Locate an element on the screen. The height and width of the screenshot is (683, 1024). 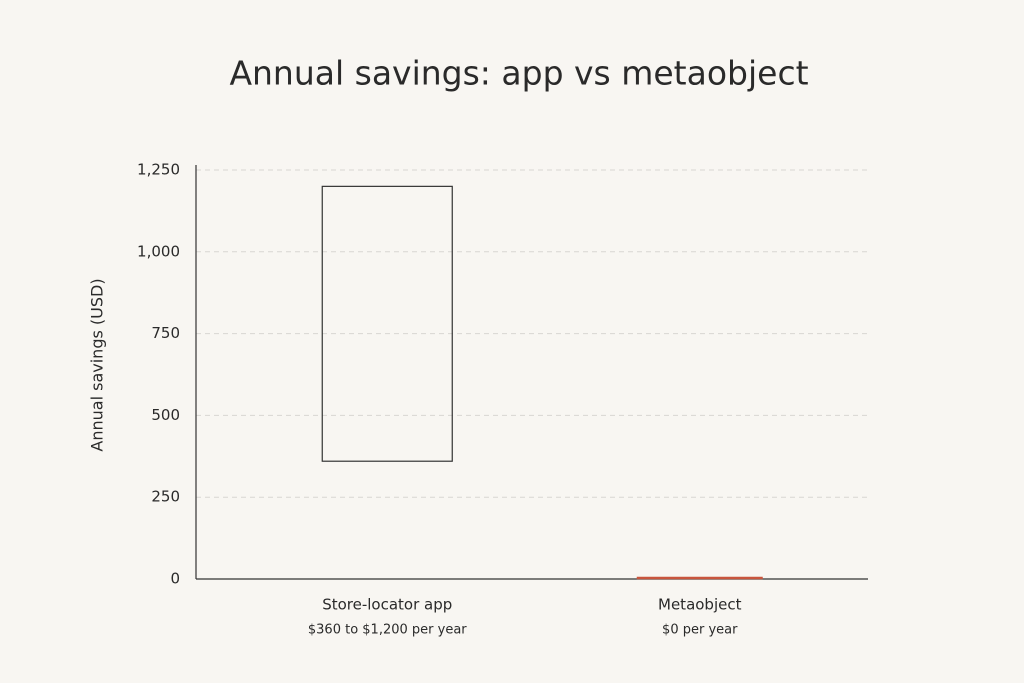
x-tick-label: Store-locator app is located at coordinates (387, 605).